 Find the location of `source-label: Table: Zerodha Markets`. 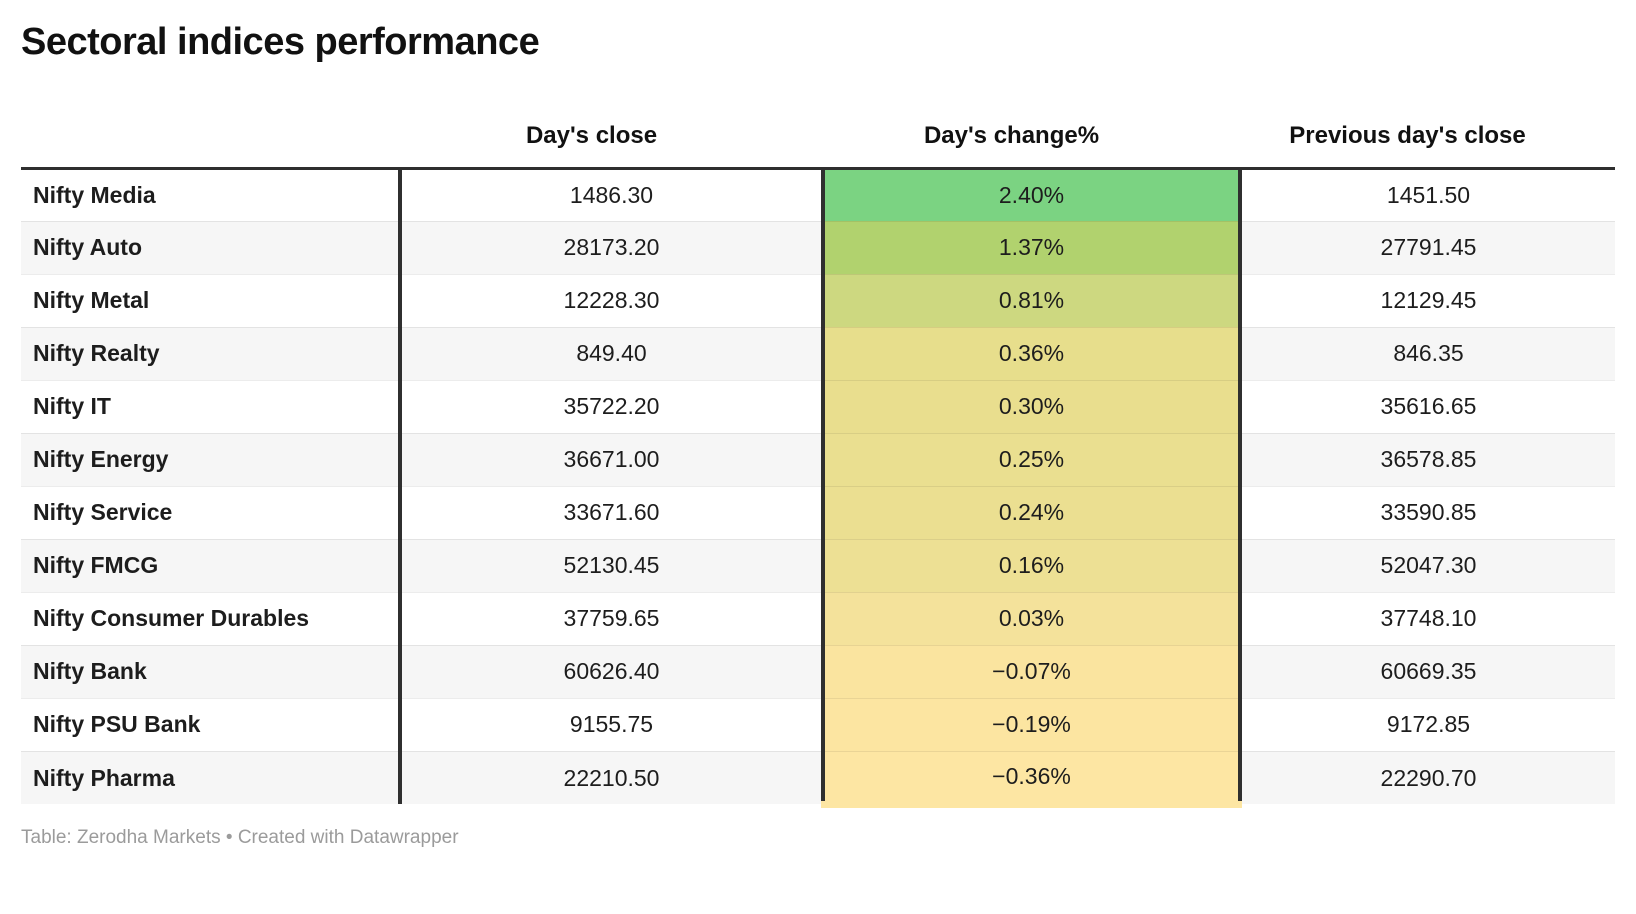

source-label: Table: Zerodha Markets is located at coordinates (121, 837).